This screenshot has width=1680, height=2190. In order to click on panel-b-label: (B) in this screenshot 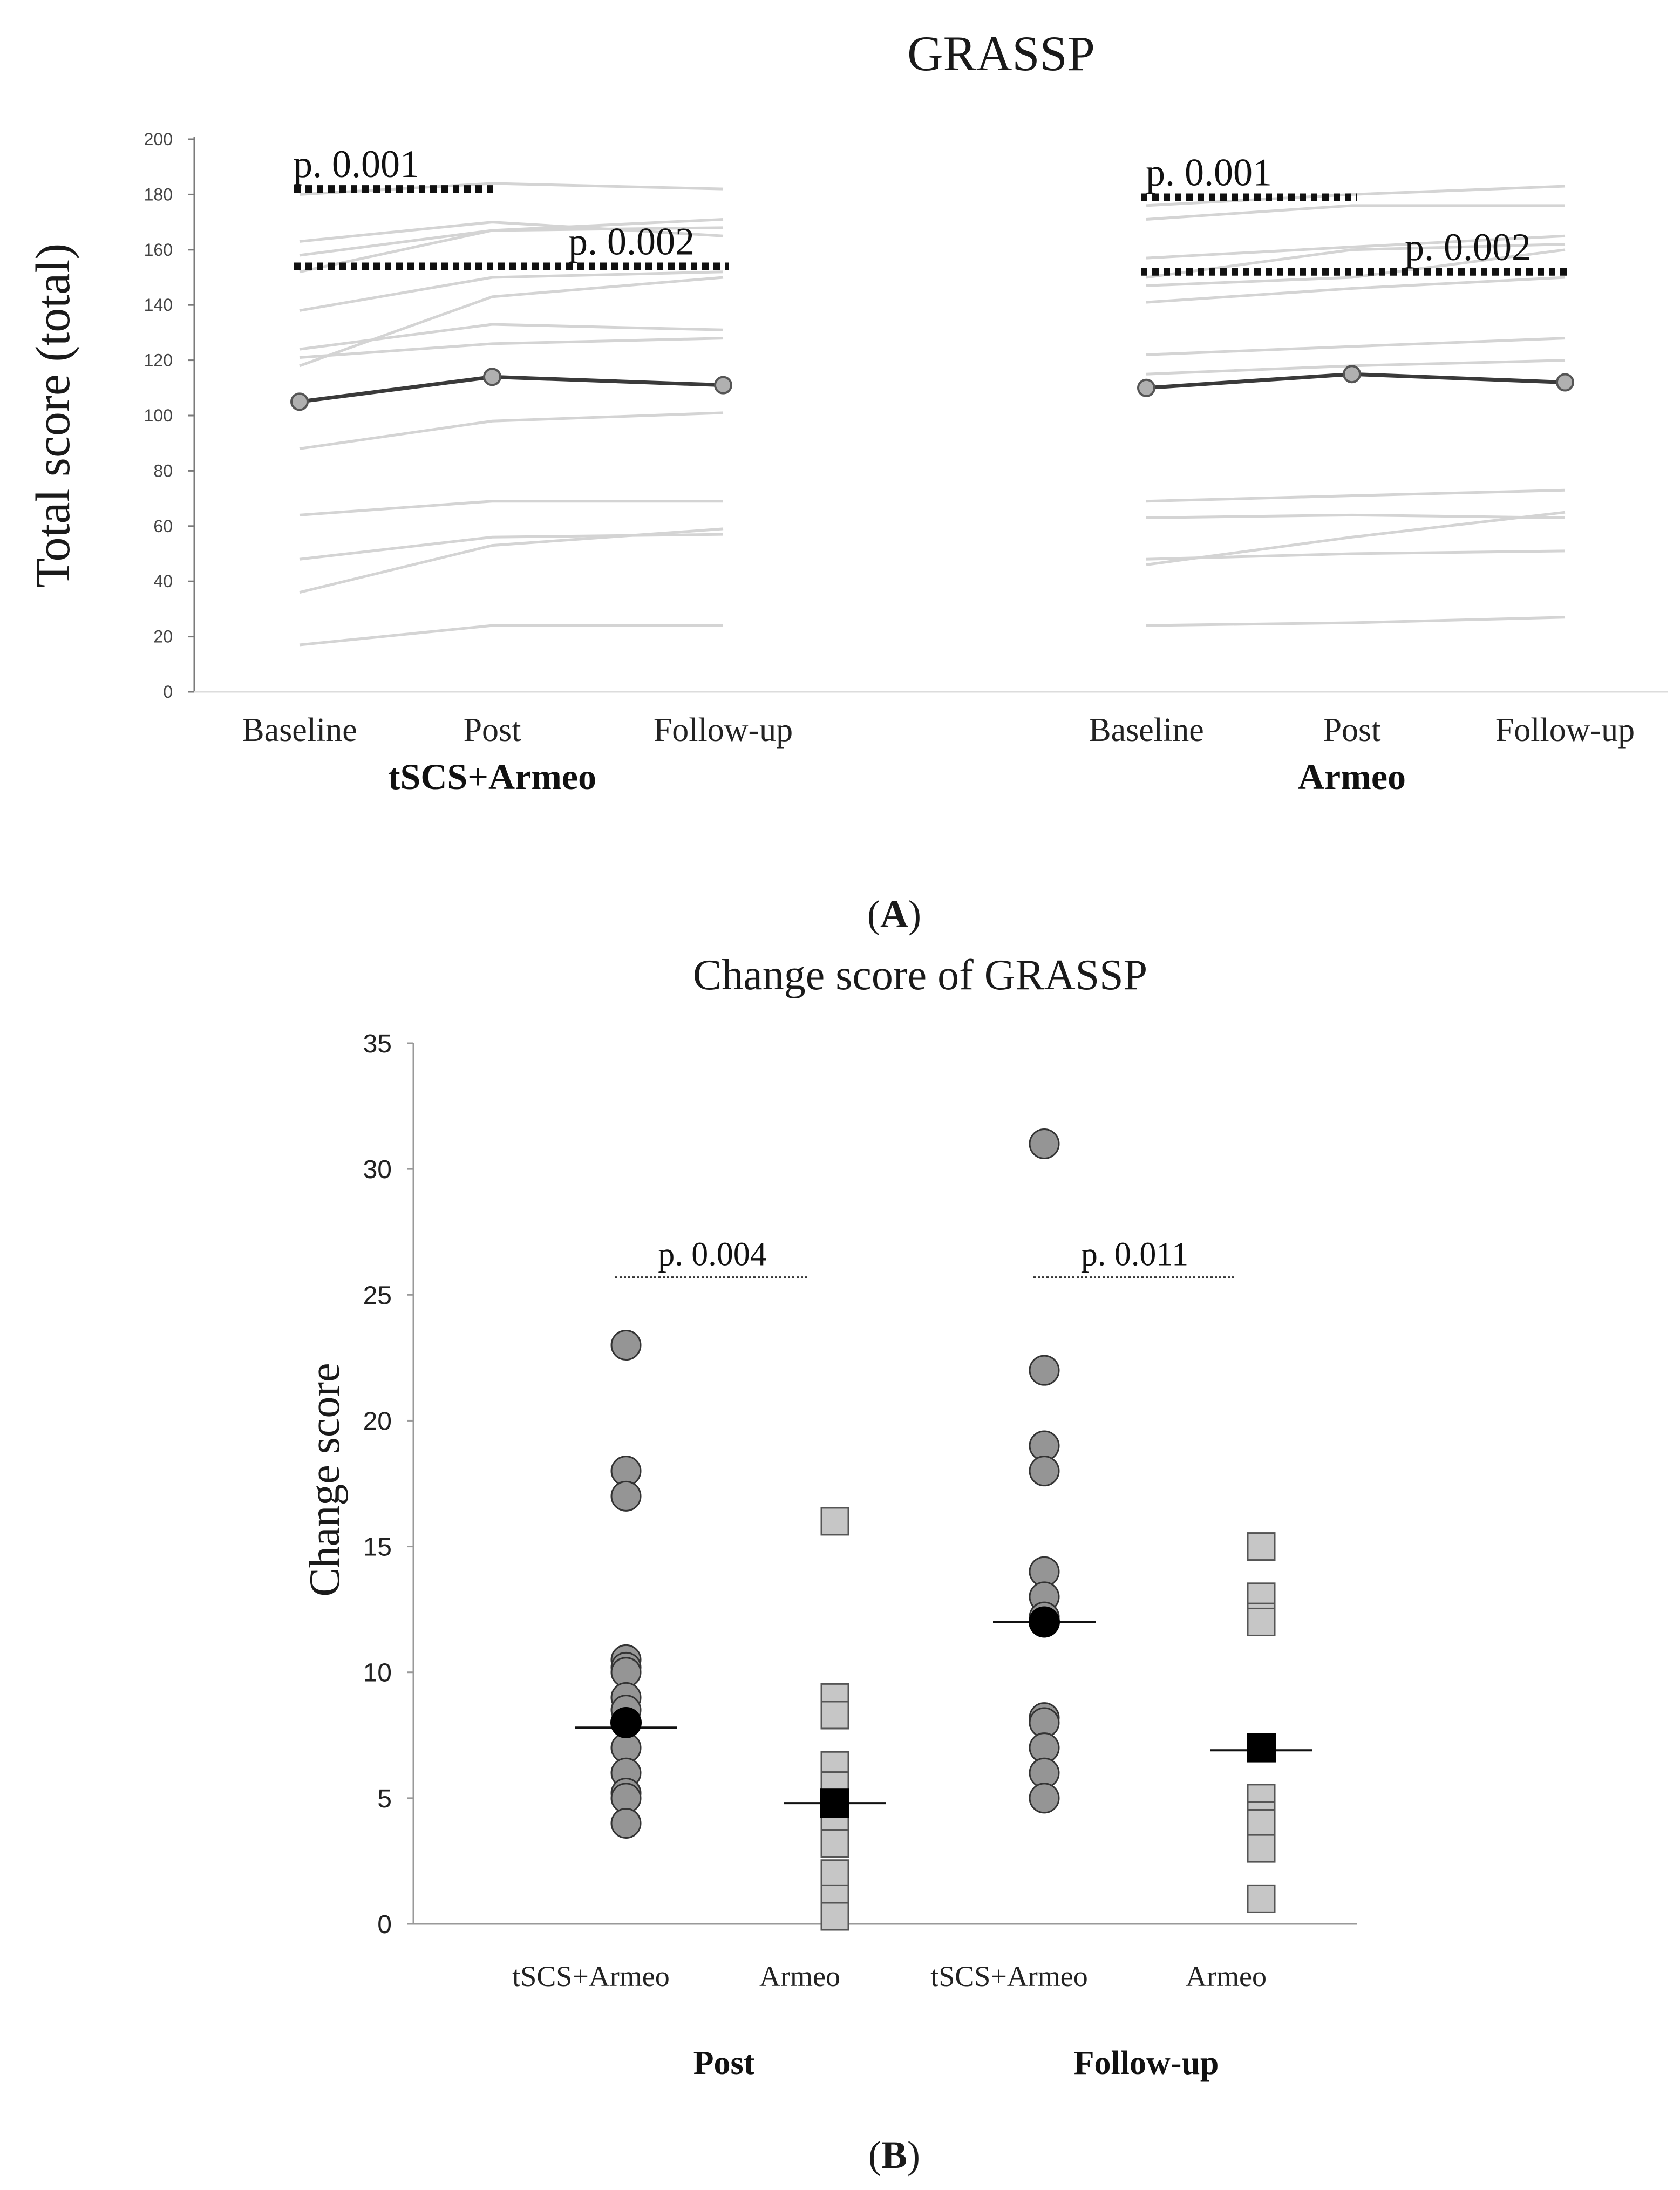, I will do `click(894, 2155)`.